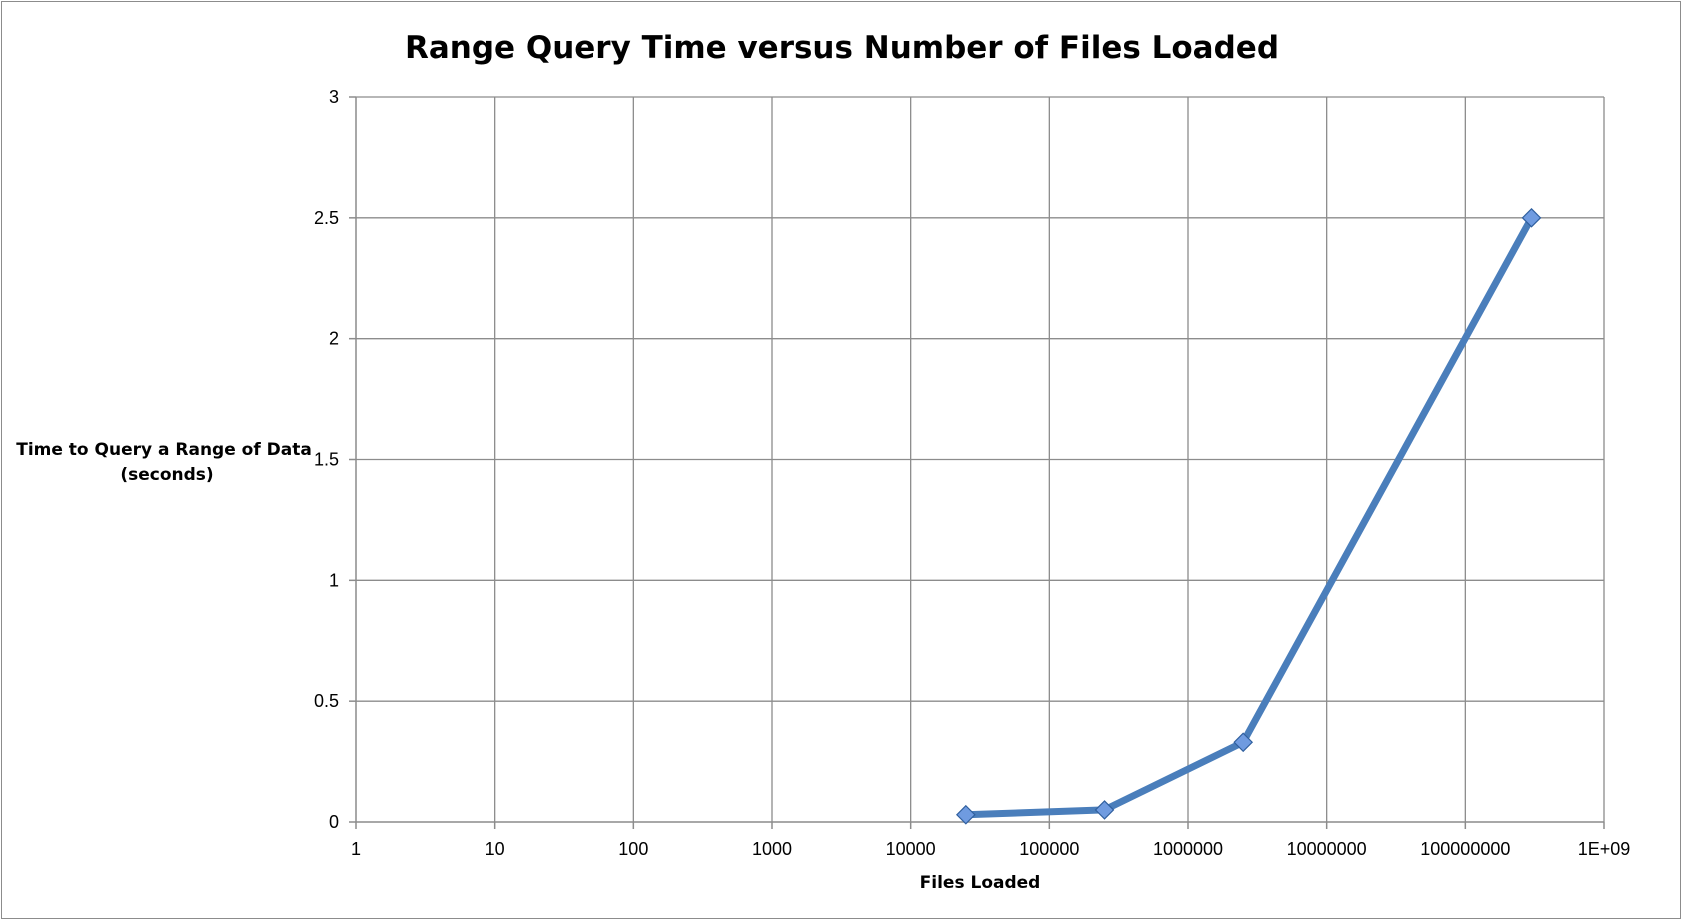 This screenshot has height=923, width=1684. Describe the element at coordinates (1188, 849) in the screenshot. I see `x-tick-label: 1000000` at that location.